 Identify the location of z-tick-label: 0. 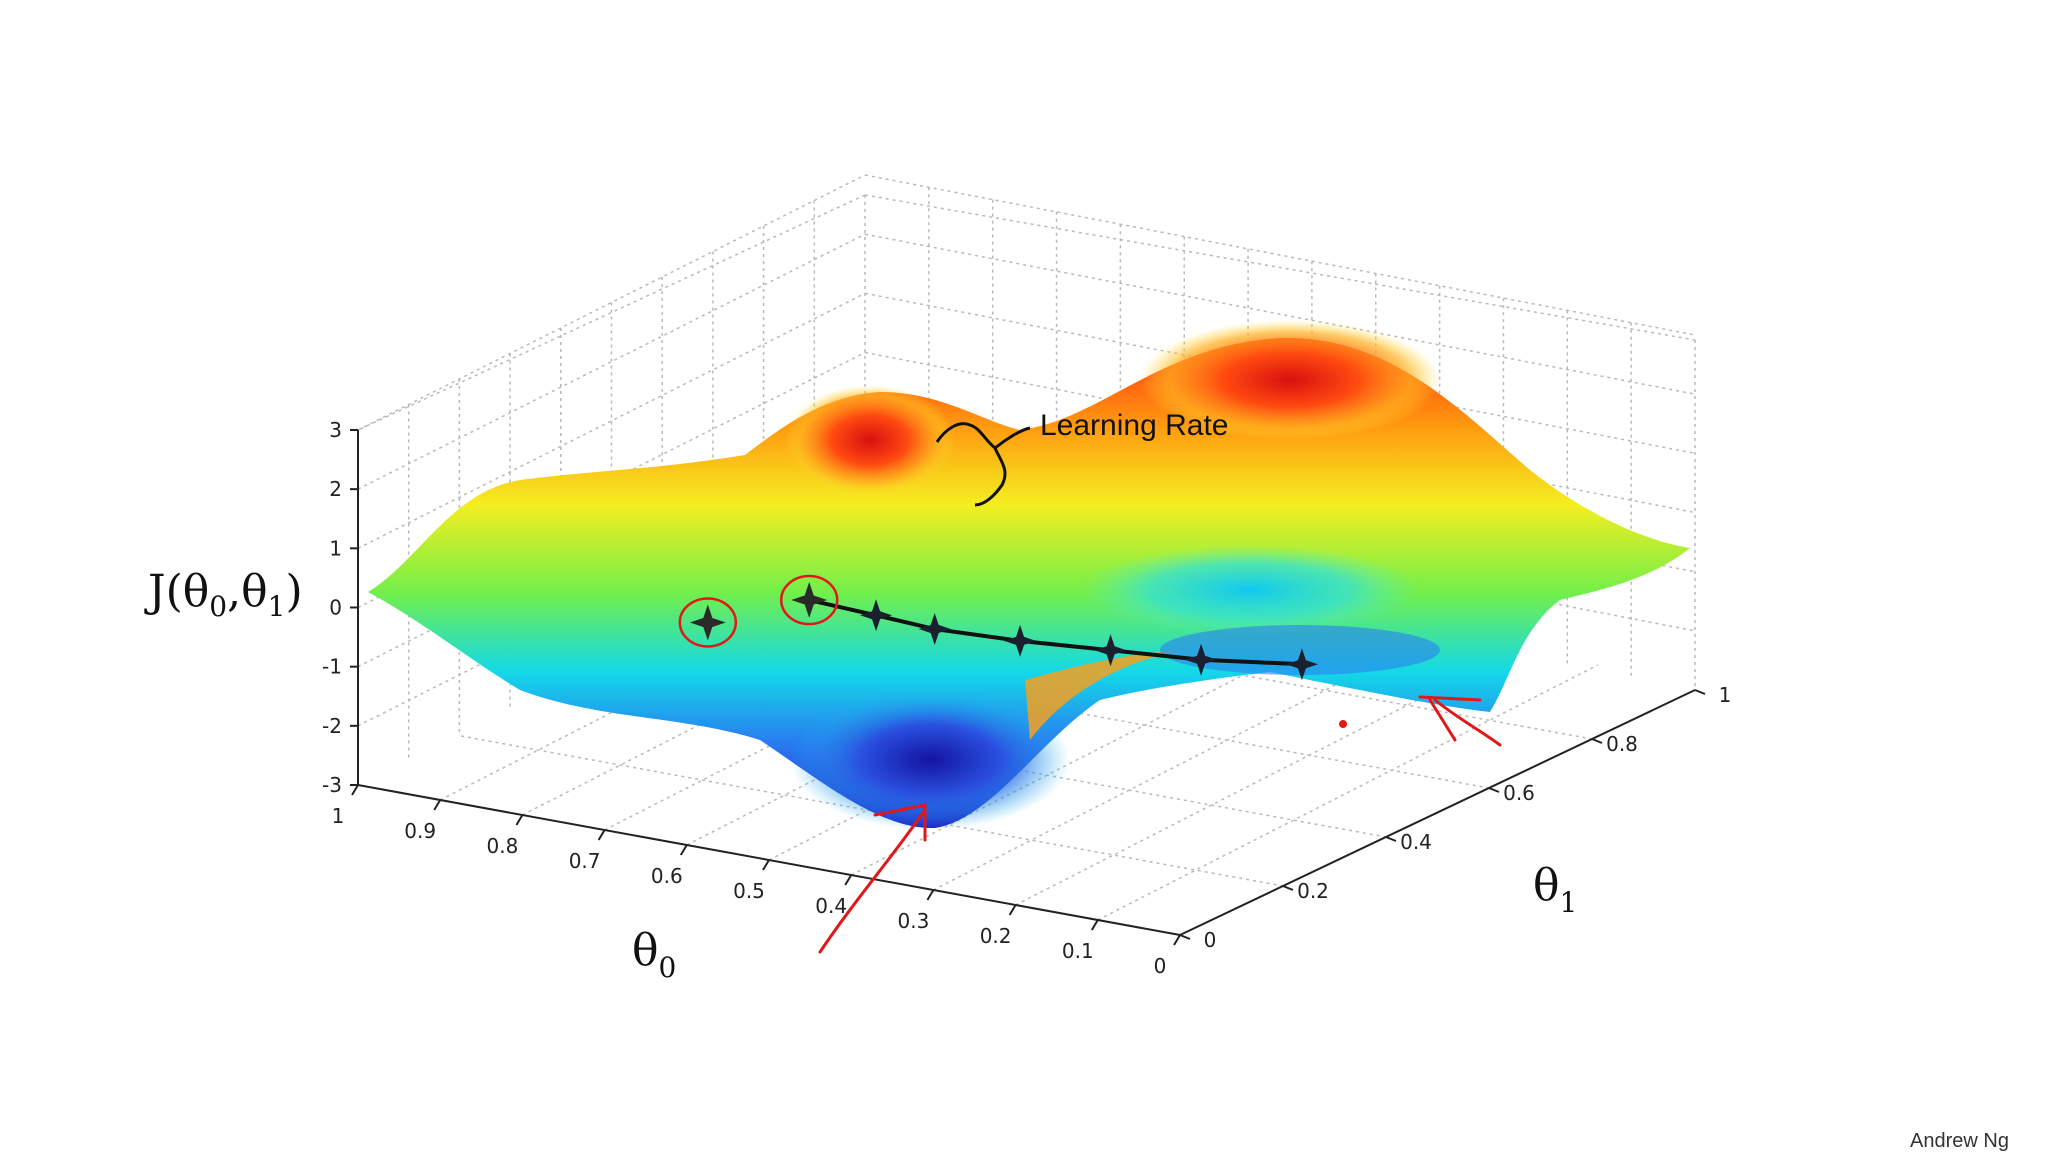
(335, 608).